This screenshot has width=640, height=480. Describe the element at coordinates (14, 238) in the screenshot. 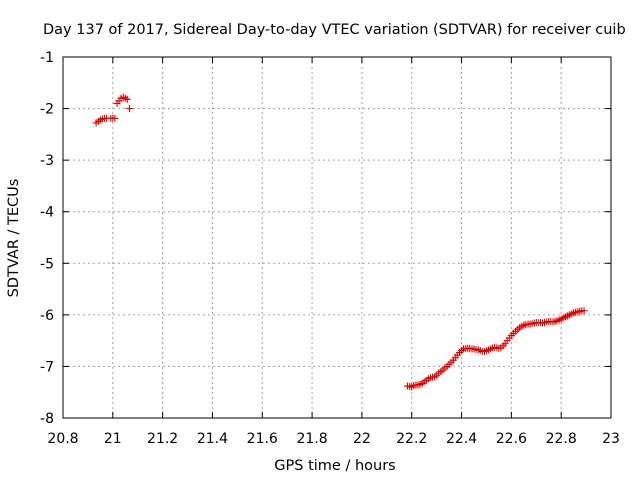

I see `y-axis-label: SDTVAR / TECUs` at that location.